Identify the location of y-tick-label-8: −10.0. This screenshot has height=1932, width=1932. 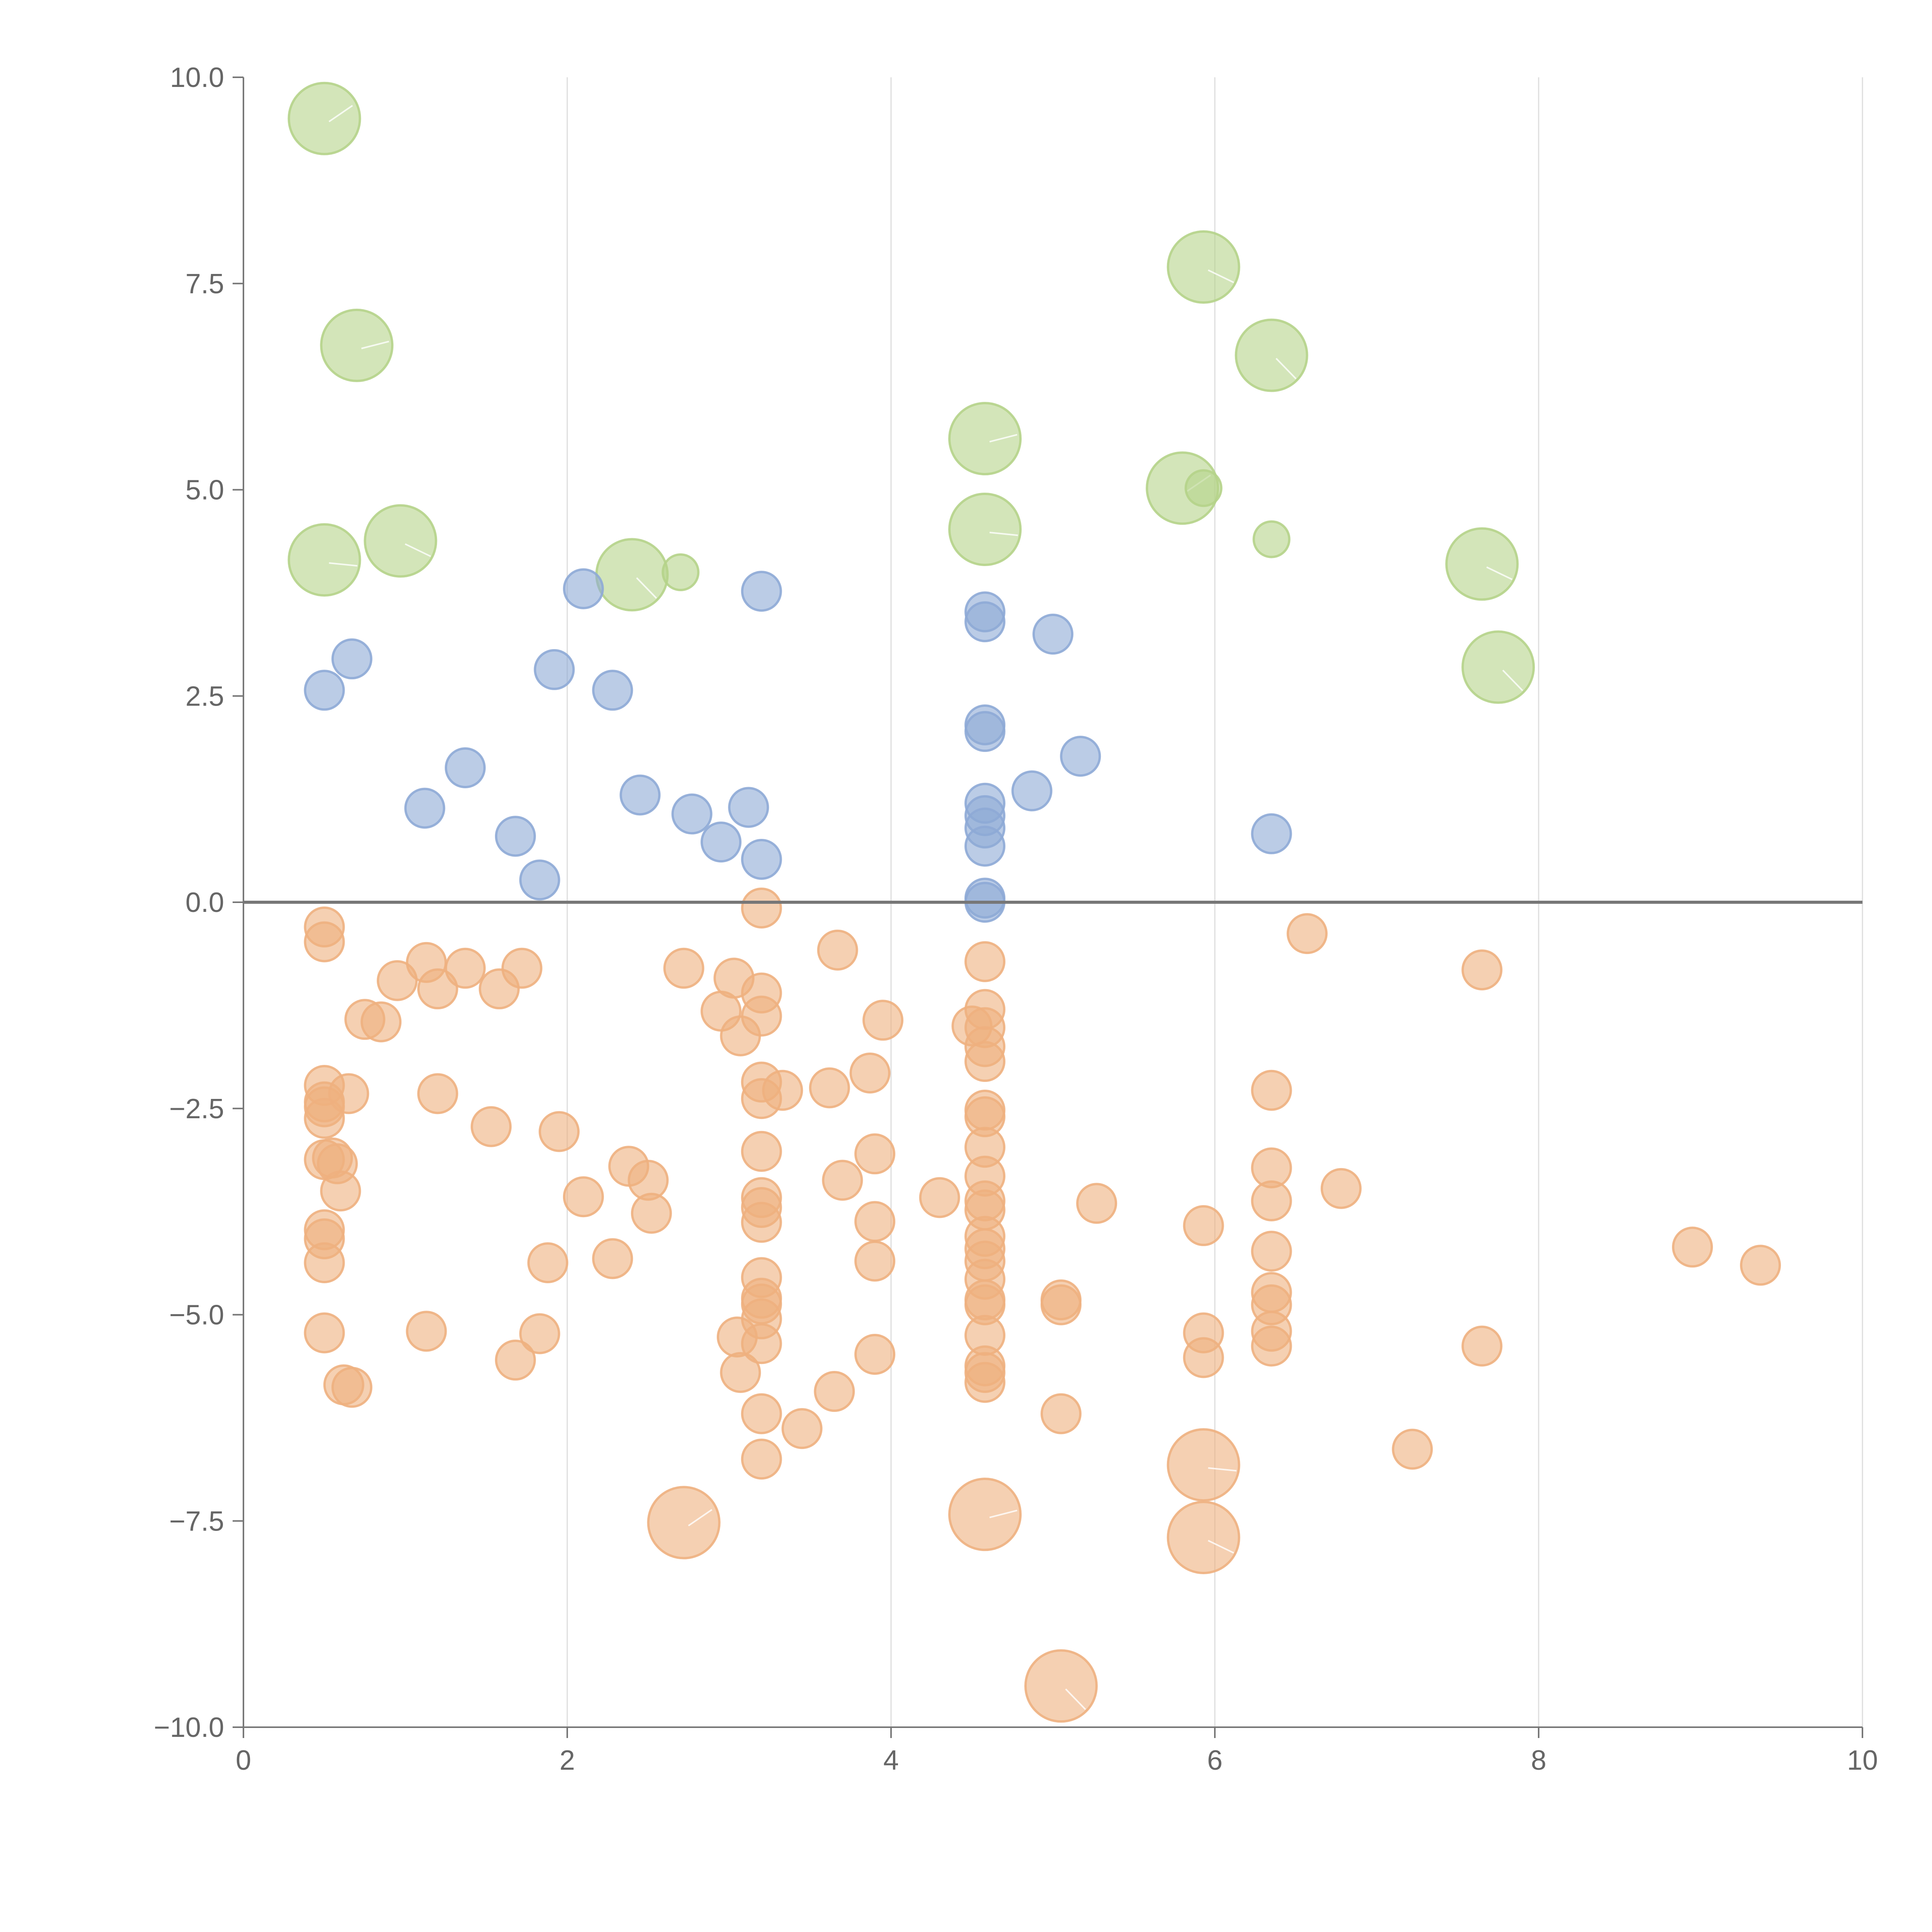
(189, 1728).